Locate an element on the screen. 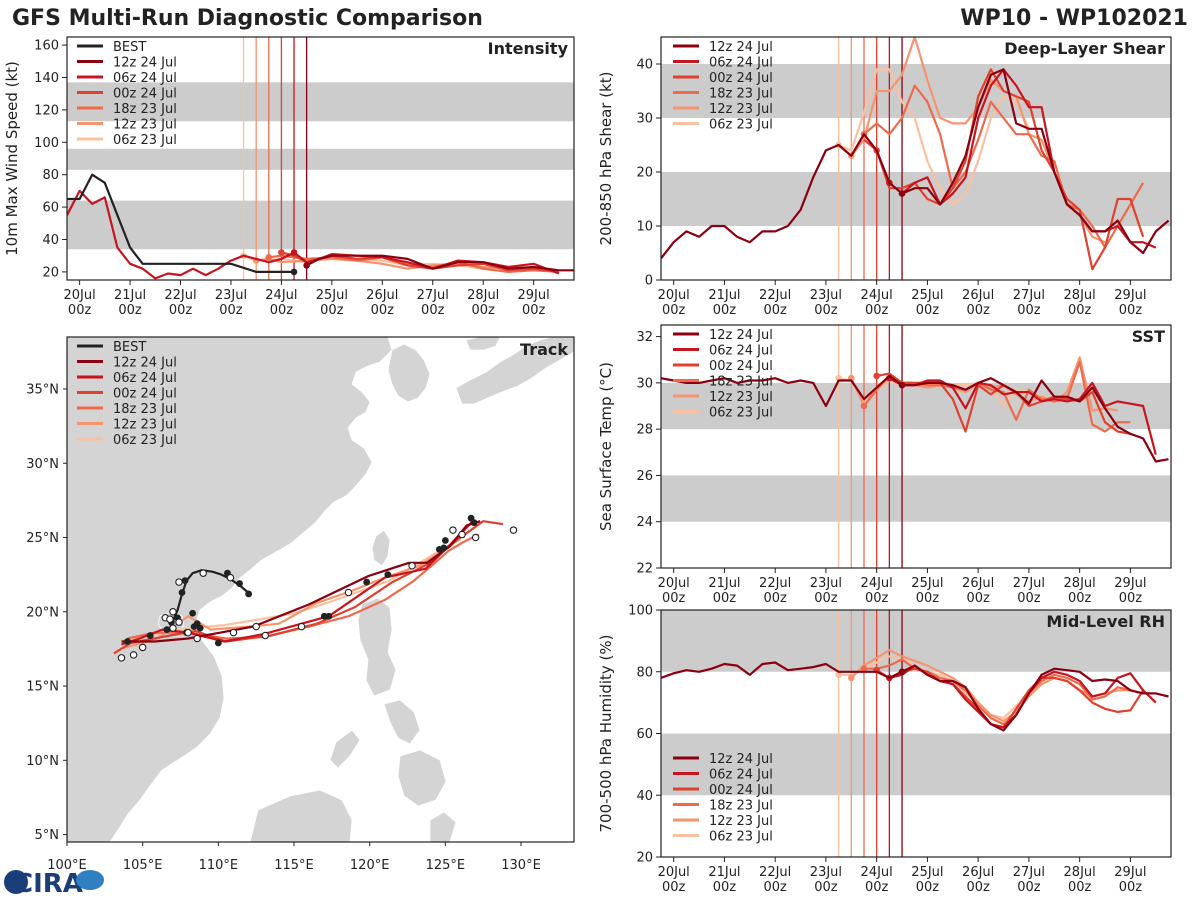  sst-legend-label-12z-24-jul: 12z 24 Jul is located at coordinates (741, 335).